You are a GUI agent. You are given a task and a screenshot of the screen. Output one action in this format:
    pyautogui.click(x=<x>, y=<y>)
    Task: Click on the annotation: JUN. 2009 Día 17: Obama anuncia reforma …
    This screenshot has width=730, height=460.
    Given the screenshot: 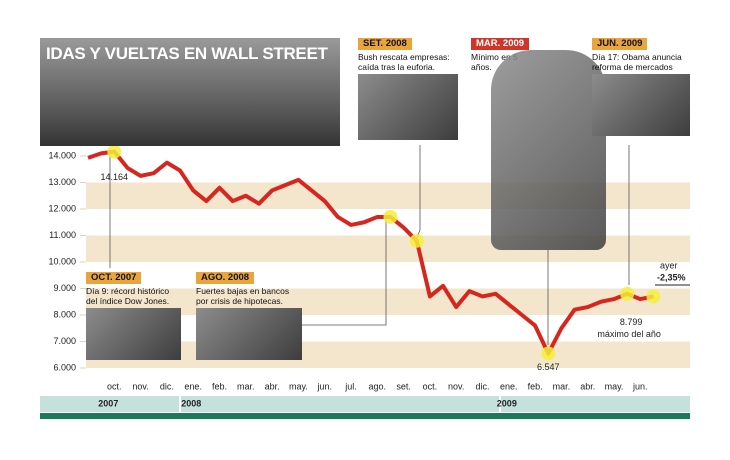 What is the action you would take?
    pyautogui.click(x=641, y=87)
    